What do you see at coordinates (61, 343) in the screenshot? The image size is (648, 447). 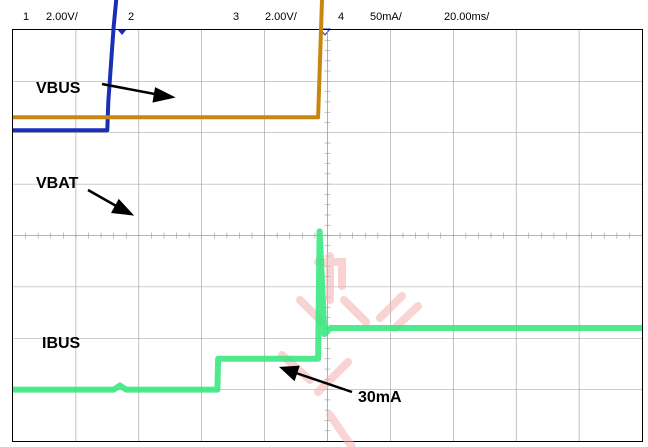 I see `ibus-label: IBUS` at bounding box center [61, 343].